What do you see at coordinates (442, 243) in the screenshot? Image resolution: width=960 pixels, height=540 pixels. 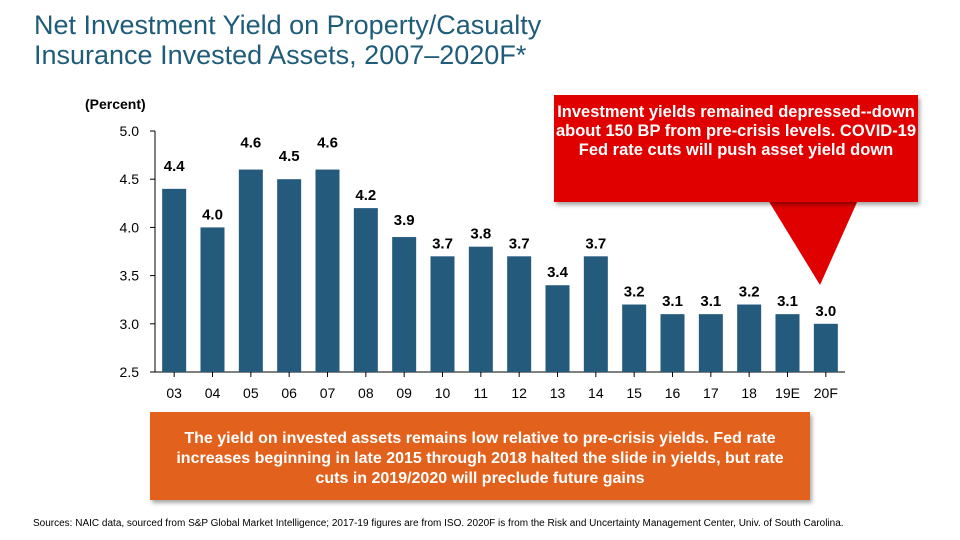 I see `data-label-10: 3.7` at bounding box center [442, 243].